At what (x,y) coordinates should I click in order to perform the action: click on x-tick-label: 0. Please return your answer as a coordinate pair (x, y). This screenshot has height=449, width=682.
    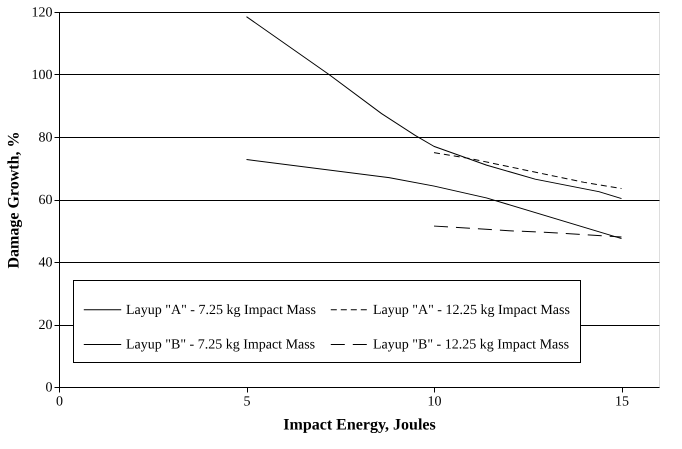
    Looking at the image, I should click on (59, 402).